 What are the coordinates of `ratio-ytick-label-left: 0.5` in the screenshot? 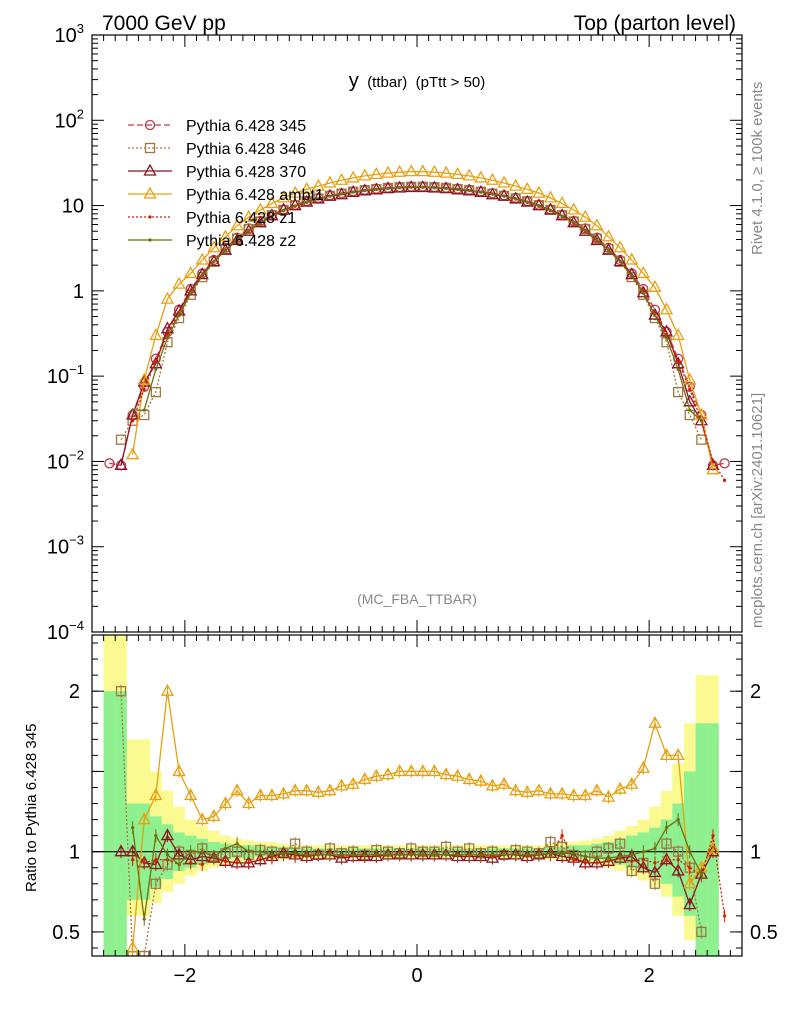 It's located at (66, 933).